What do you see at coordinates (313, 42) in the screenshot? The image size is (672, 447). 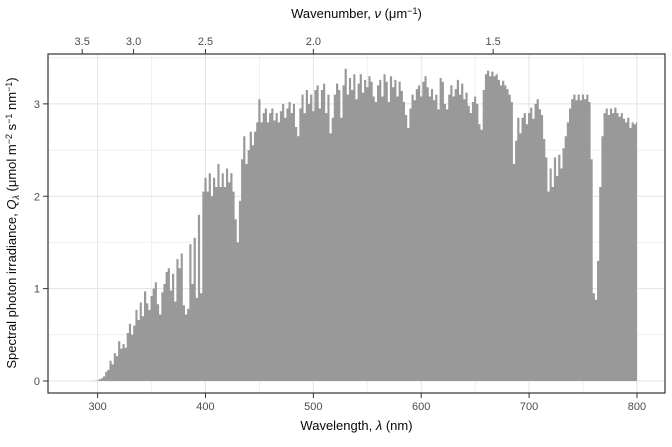 I see `top-tick-label: 2.0` at bounding box center [313, 42].